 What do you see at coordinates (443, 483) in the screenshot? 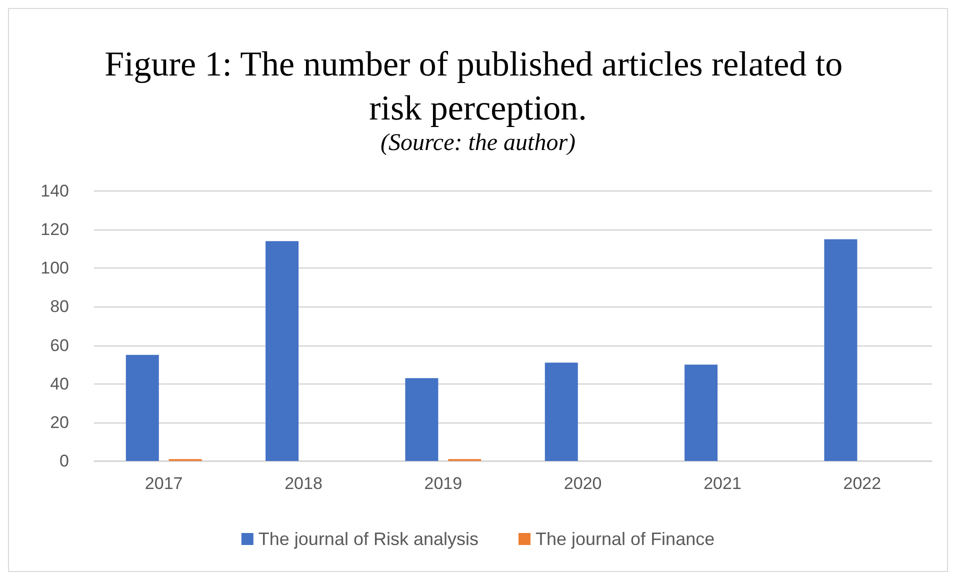
I see `x-tick-label: 2019` at bounding box center [443, 483].